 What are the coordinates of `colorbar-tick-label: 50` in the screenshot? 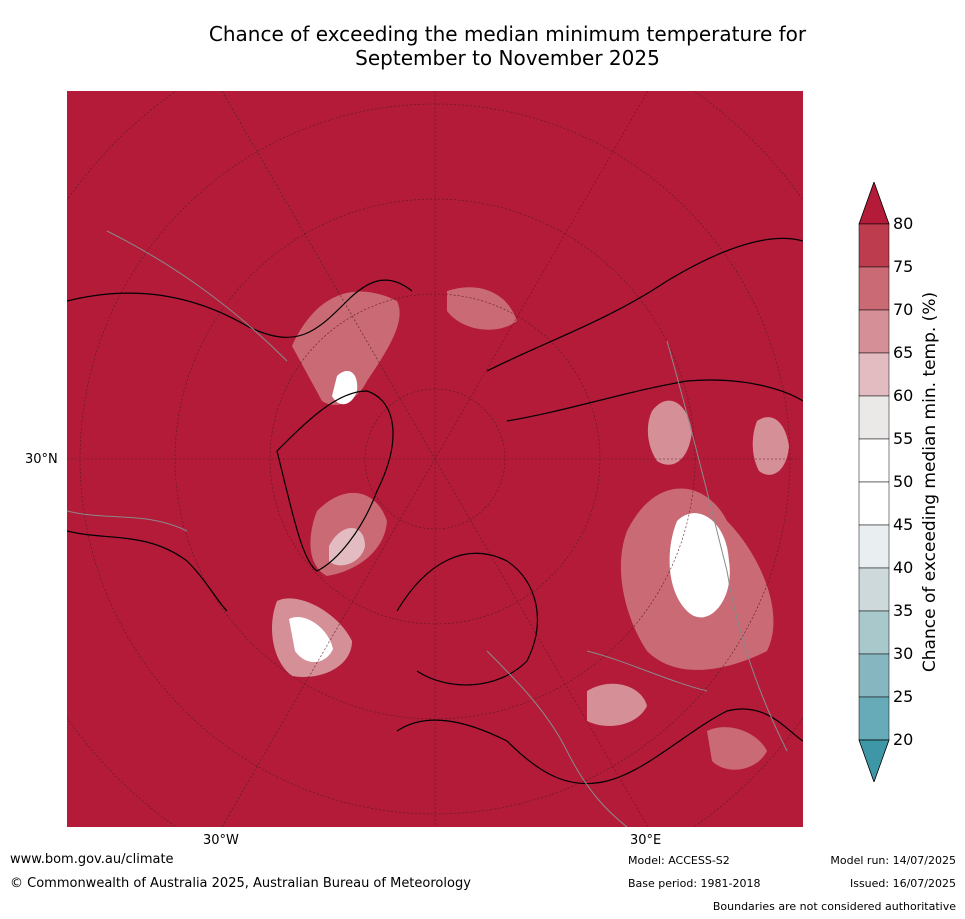 It's located at (903, 481).